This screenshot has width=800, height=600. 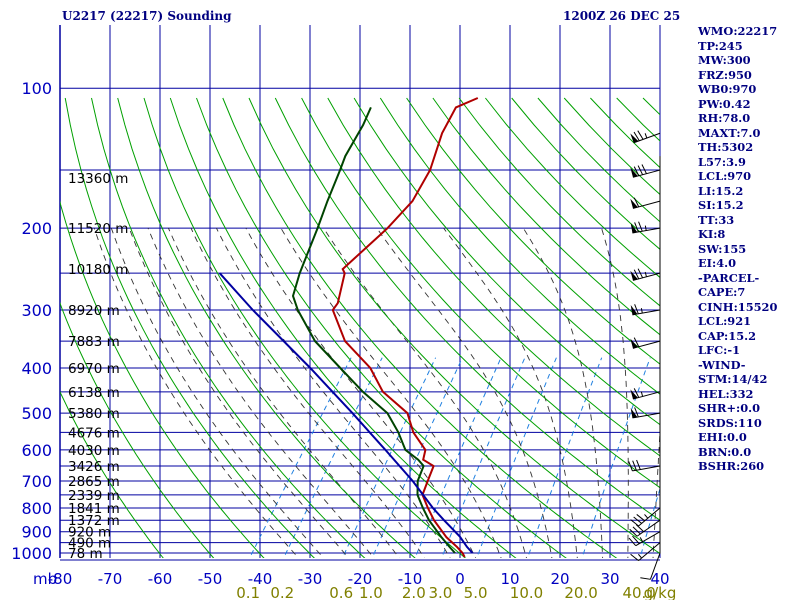 I want to click on index-line: LI:15.2, so click(x=721, y=190).